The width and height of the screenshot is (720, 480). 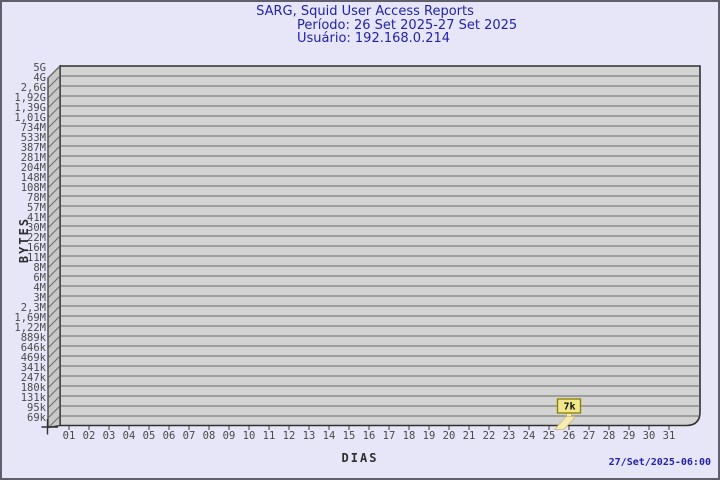 What do you see at coordinates (109, 436) in the screenshot?
I see `x-tick-label: 03` at bounding box center [109, 436].